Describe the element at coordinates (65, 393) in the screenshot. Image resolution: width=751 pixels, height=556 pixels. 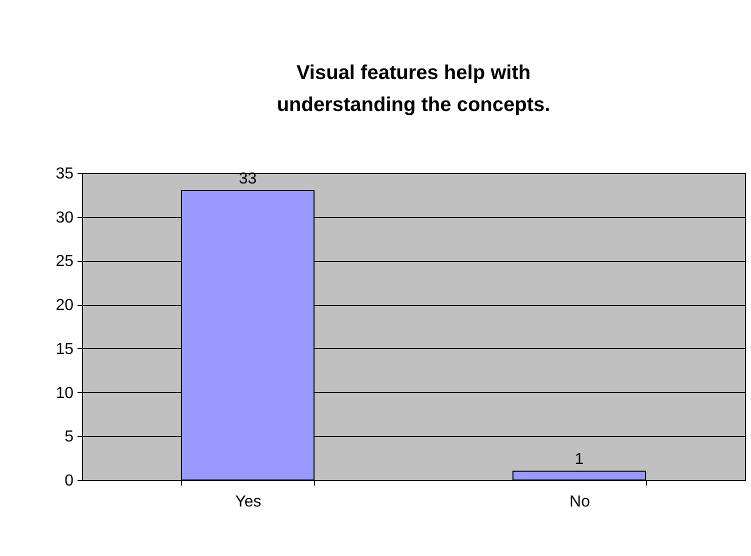
I see `y-tick-label: 10` at that location.